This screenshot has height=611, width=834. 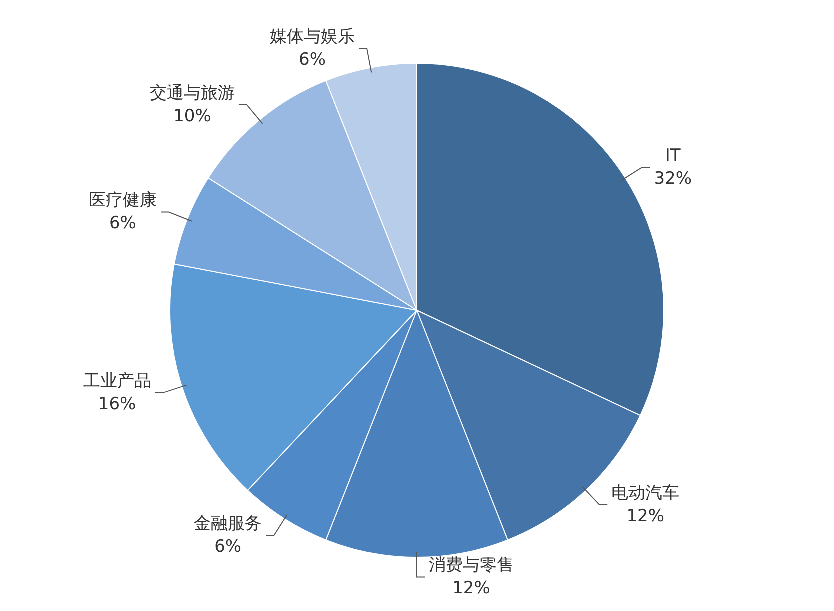 What do you see at coordinates (228, 524) in the screenshot?
I see `slice-label: 金融服务` at bounding box center [228, 524].